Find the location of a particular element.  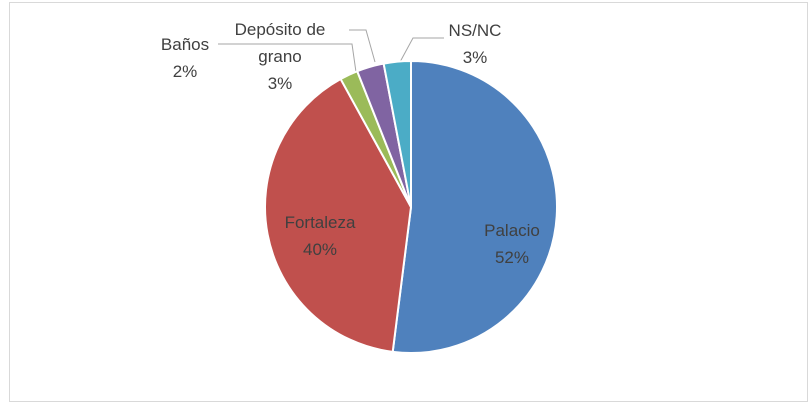

data-label: NS/NC 3% is located at coordinates (475, 44).